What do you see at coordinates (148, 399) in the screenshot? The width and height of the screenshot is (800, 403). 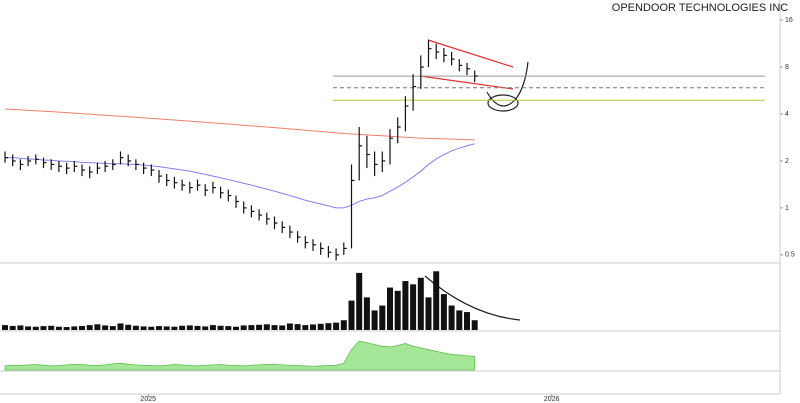 I see `x-tick-label: 2025` at bounding box center [148, 399].